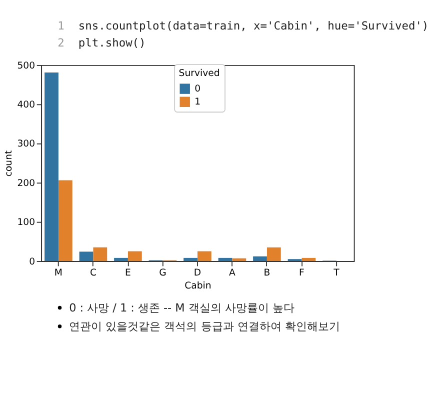 The image size is (436, 404). I want to click on x-tick-label: M, so click(58, 273).